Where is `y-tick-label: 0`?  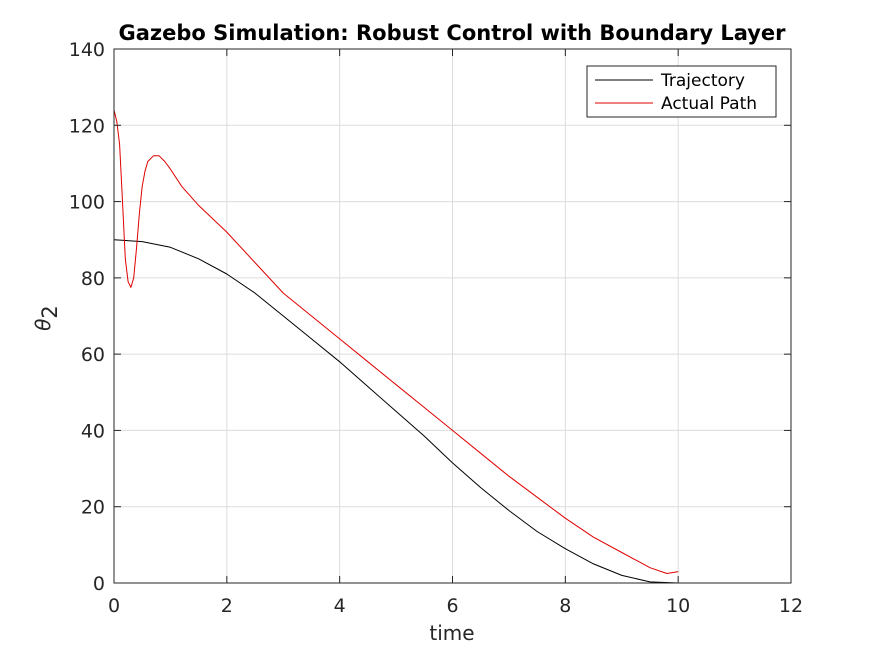 y-tick-label: 0 is located at coordinates (99, 584).